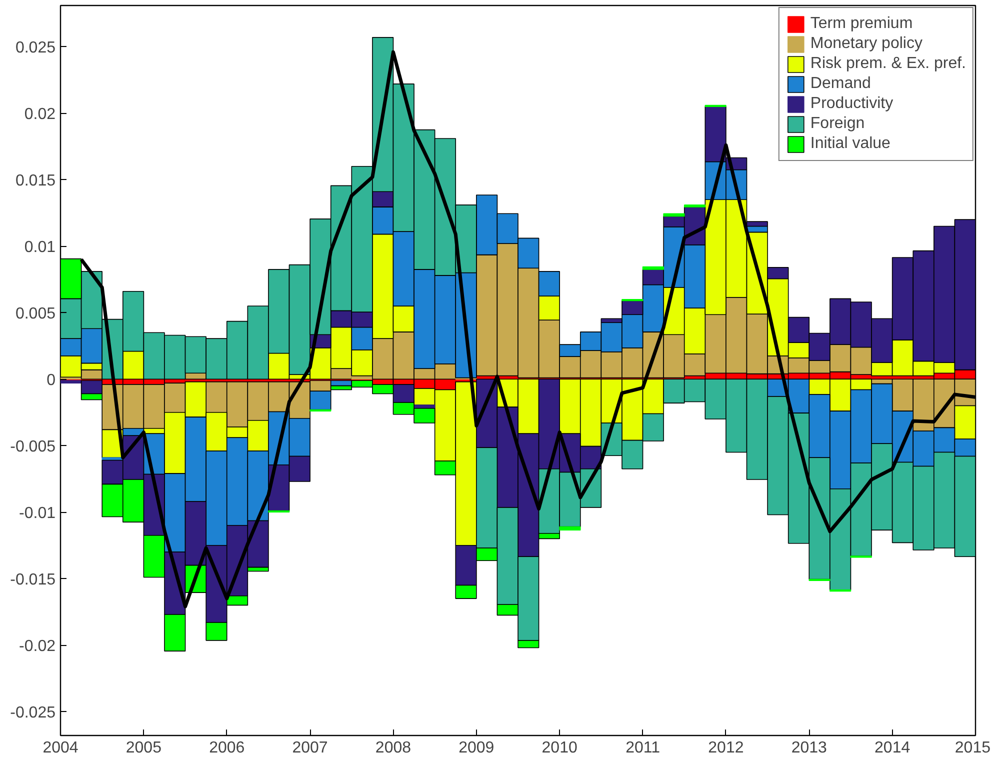 The width and height of the screenshot is (996, 766). I want to click on y-tick-label: 0.005, so click(35, 314).